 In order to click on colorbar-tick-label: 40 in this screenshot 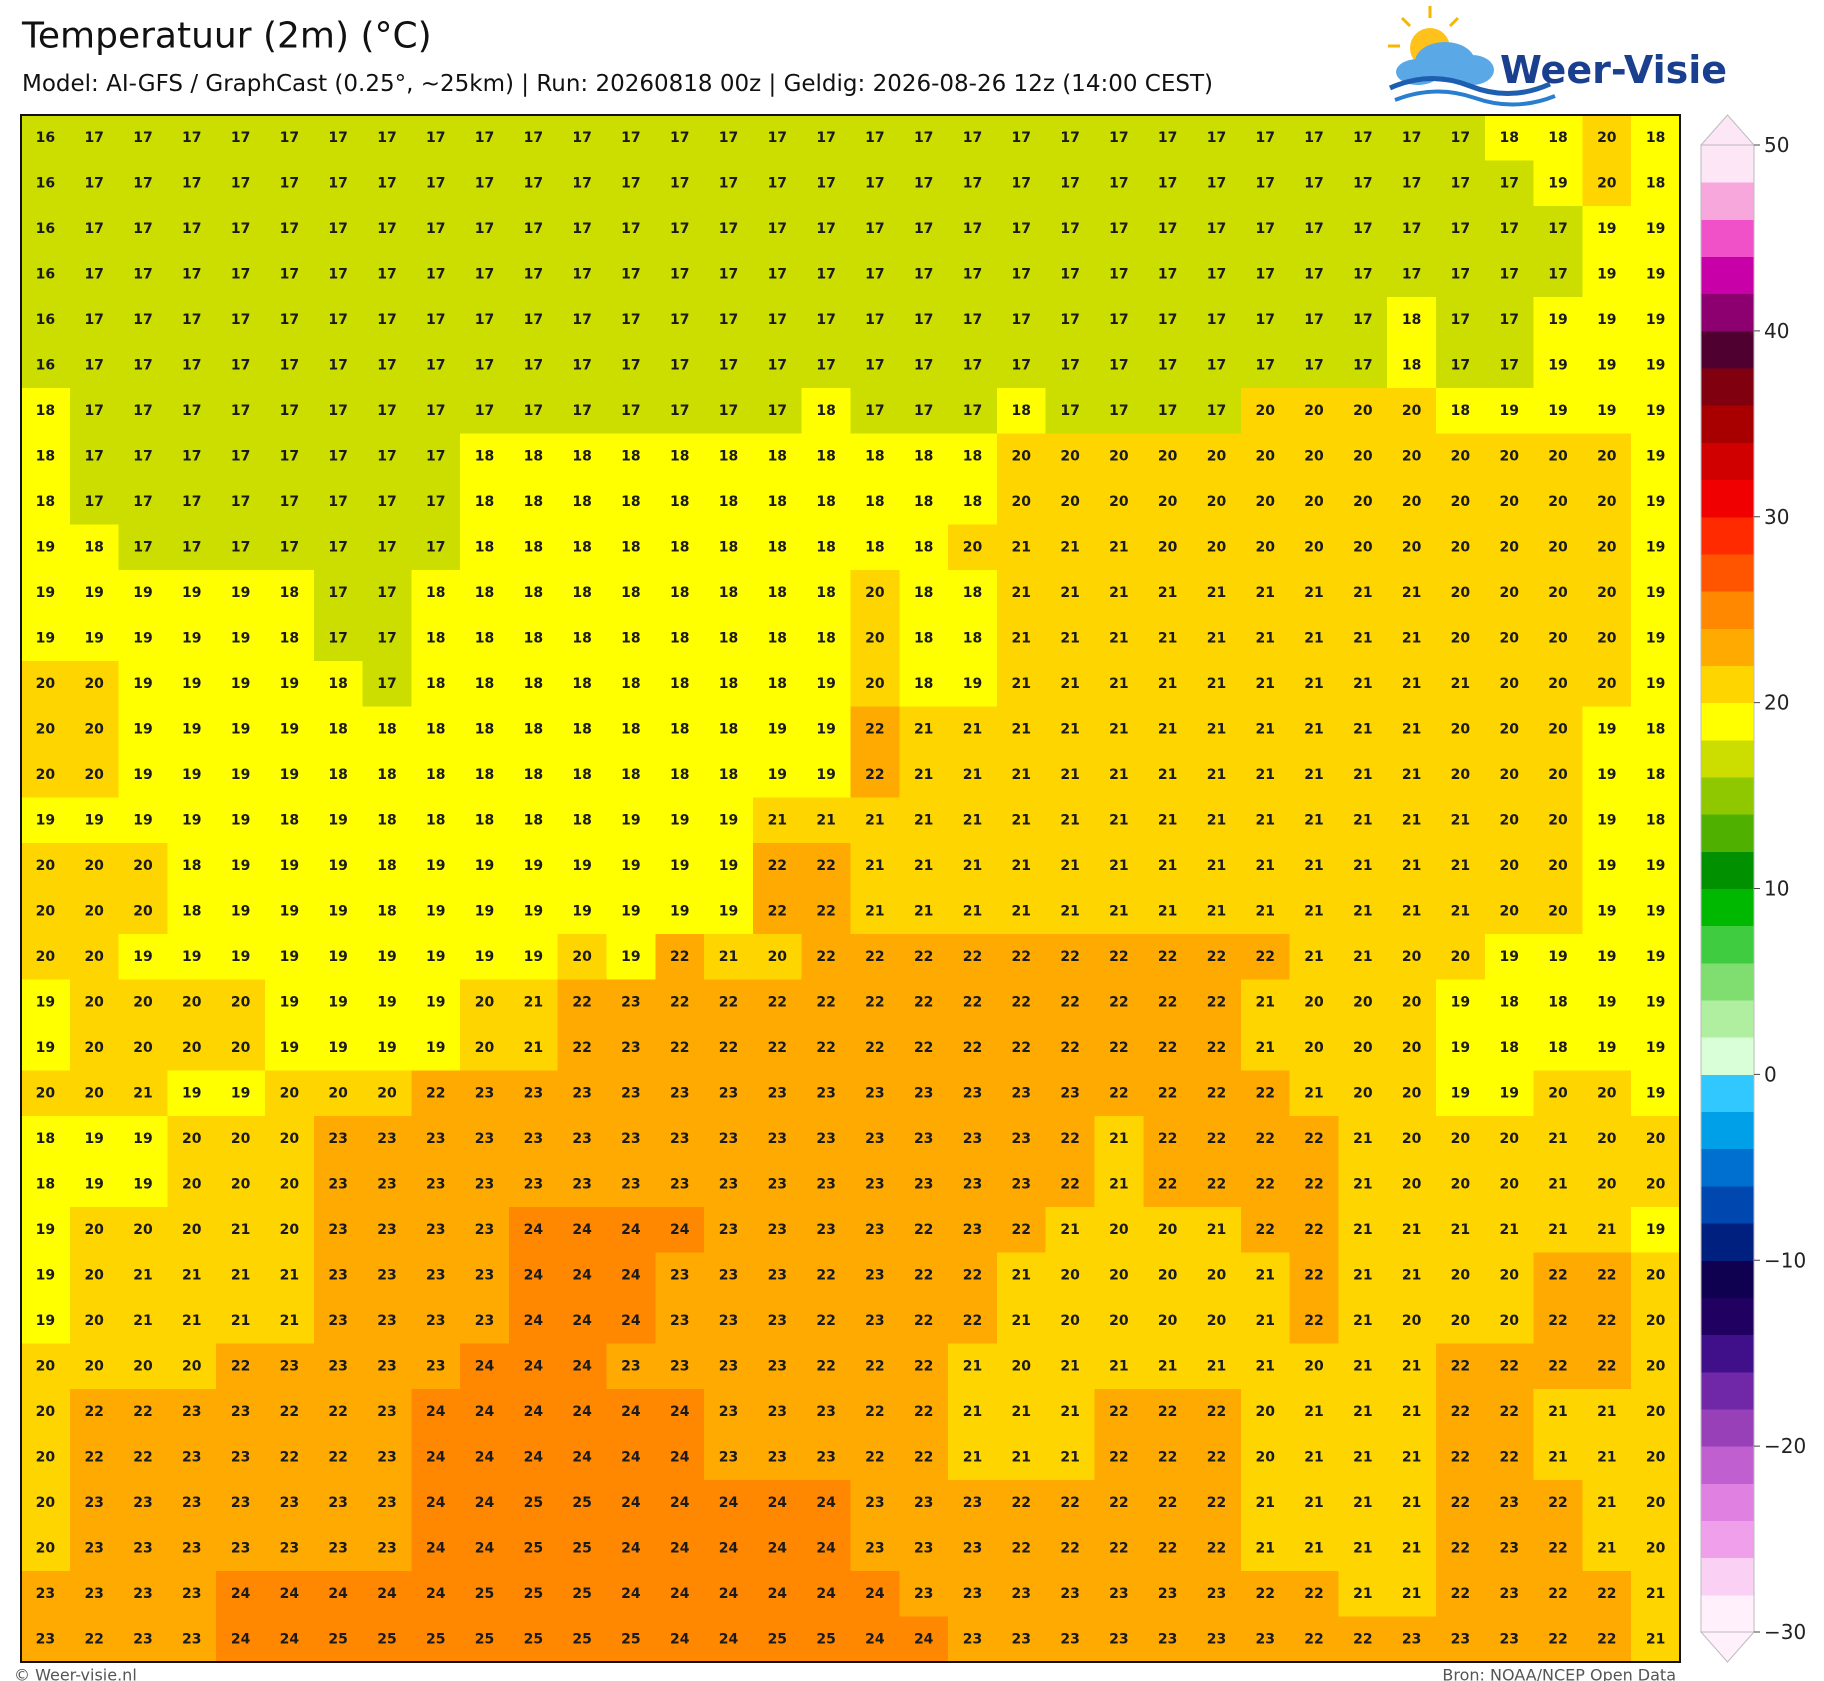, I will do `click(1776, 331)`.